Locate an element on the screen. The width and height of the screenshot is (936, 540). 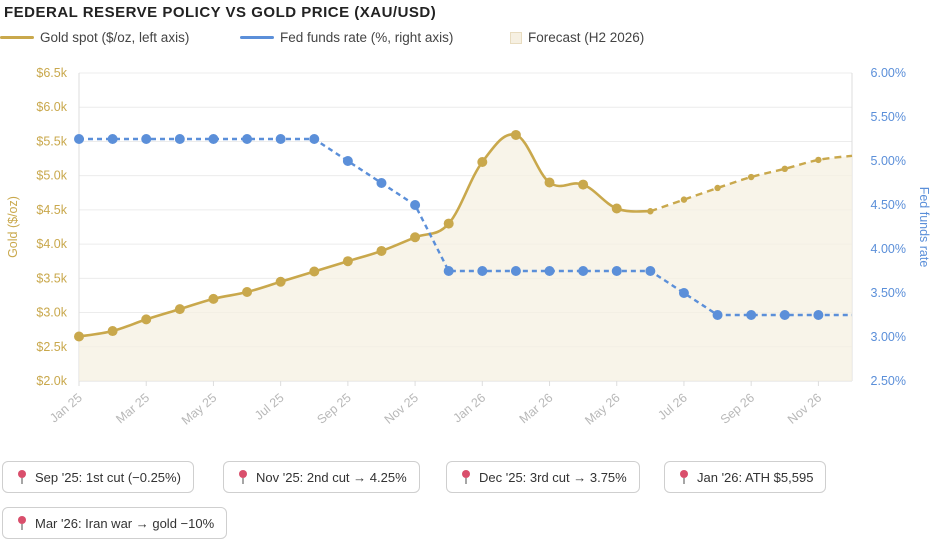
x-tick-label: May 26 is located at coordinates (602, 409).